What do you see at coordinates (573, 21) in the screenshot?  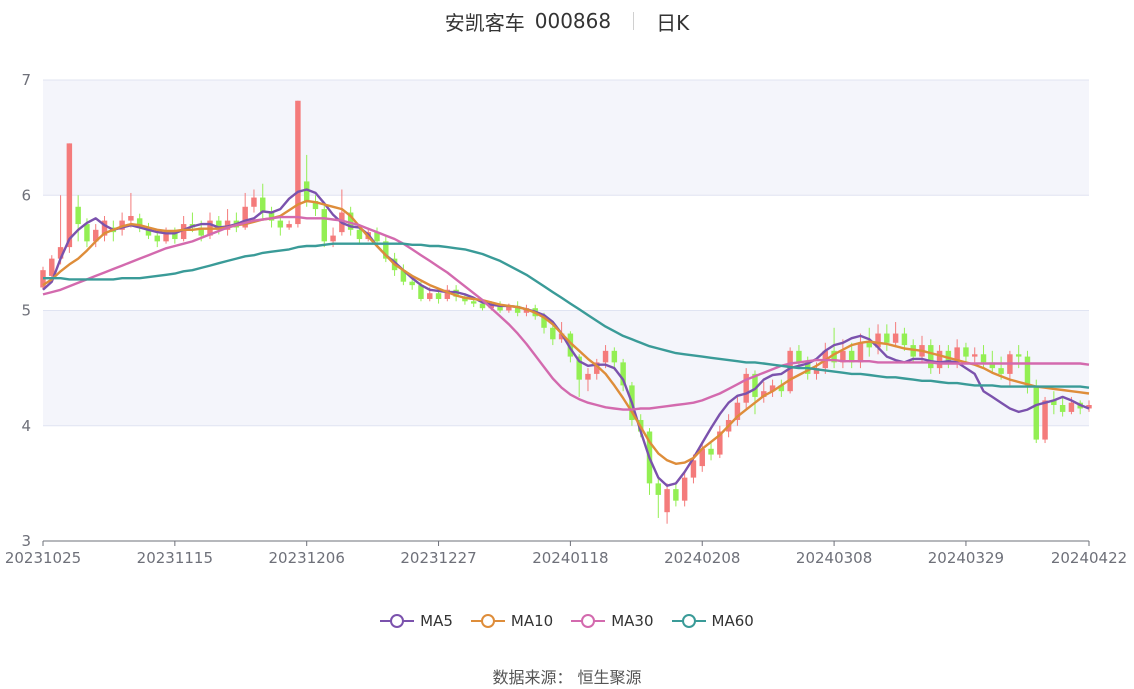 I see `stock-ticker: 000868` at bounding box center [573, 21].